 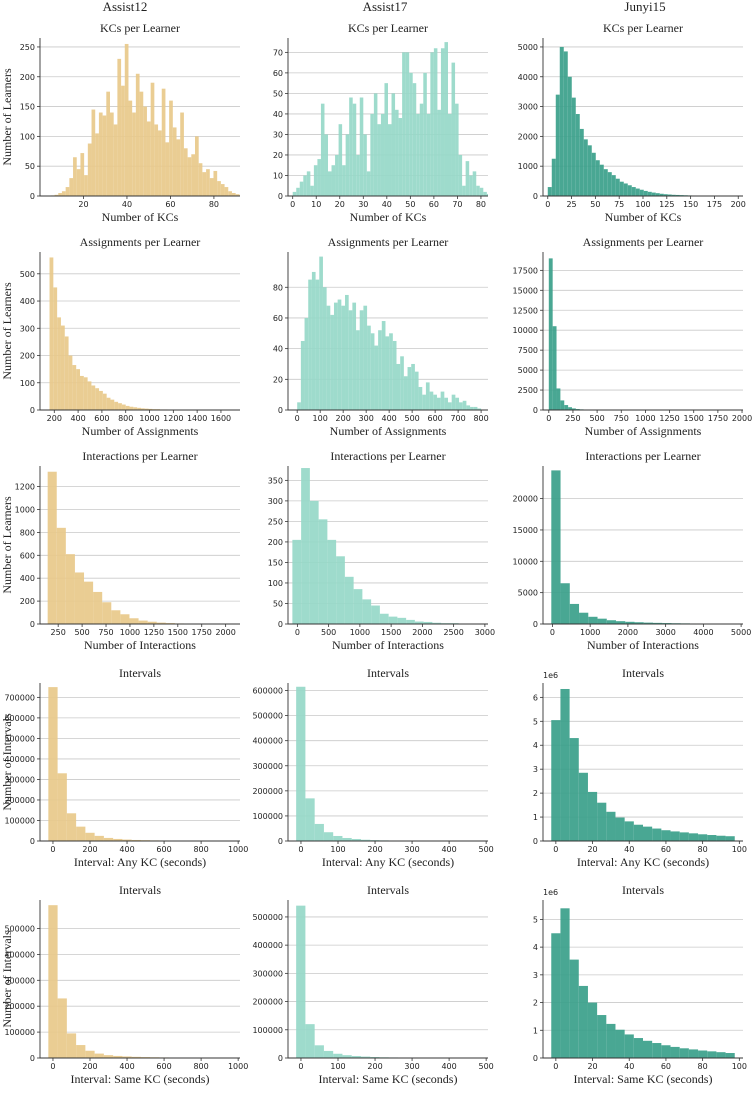 I want to click on y-tick-label: 800, so click(x=27, y=532).